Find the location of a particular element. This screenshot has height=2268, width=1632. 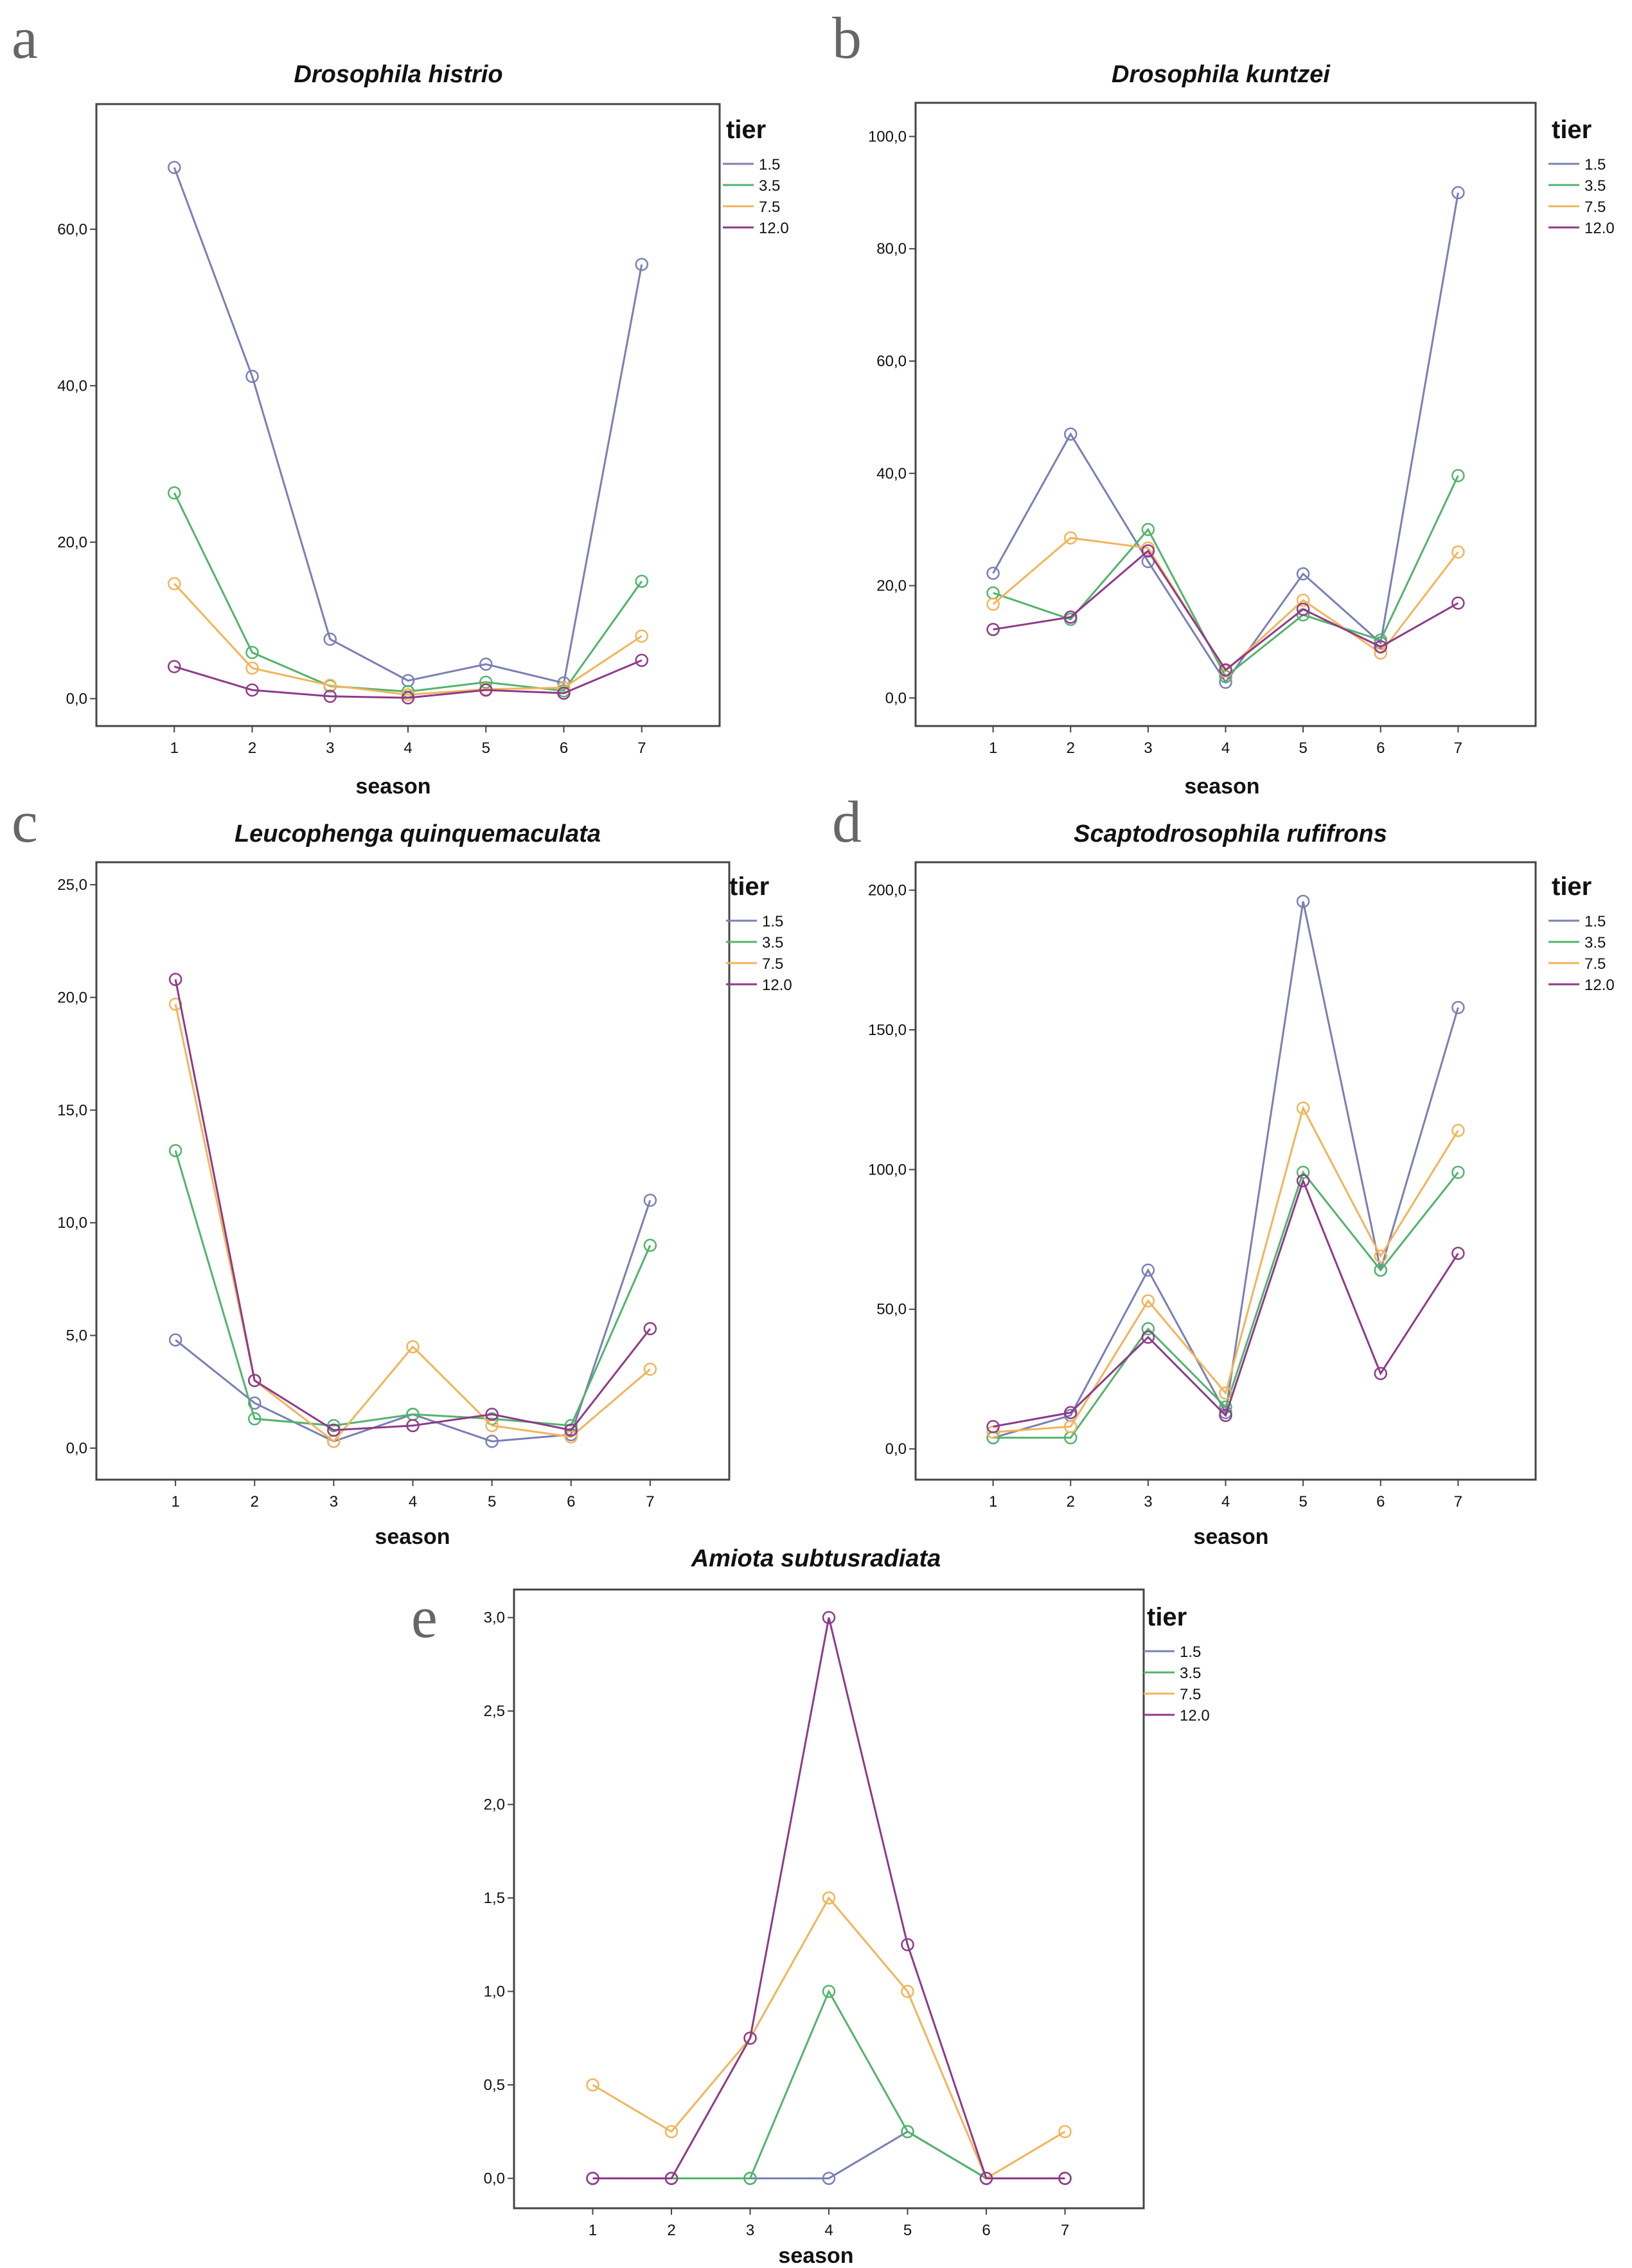

chart-title: Amiota subtusradiata is located at coordinates (816, 1558).